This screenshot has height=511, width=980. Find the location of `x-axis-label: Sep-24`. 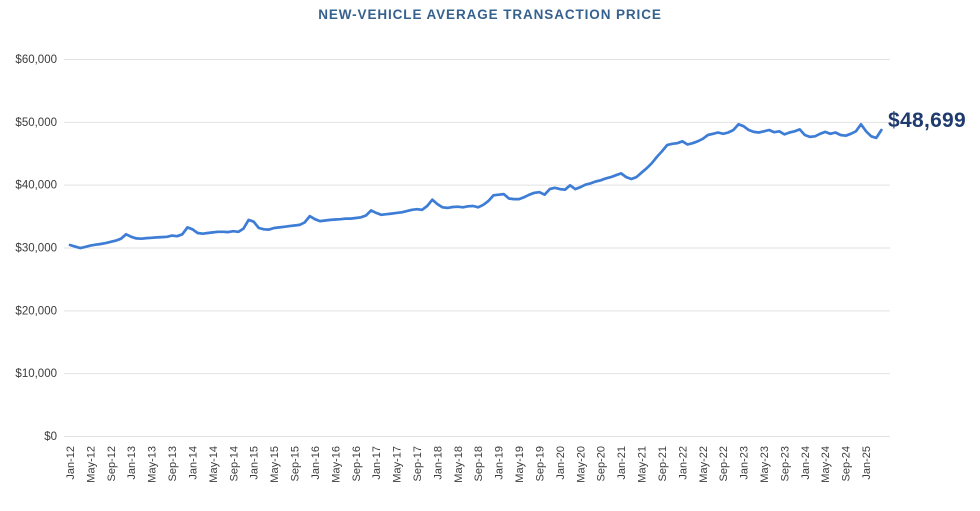

x-axis-label: Sep-24 is located at coordinates (847, 463).